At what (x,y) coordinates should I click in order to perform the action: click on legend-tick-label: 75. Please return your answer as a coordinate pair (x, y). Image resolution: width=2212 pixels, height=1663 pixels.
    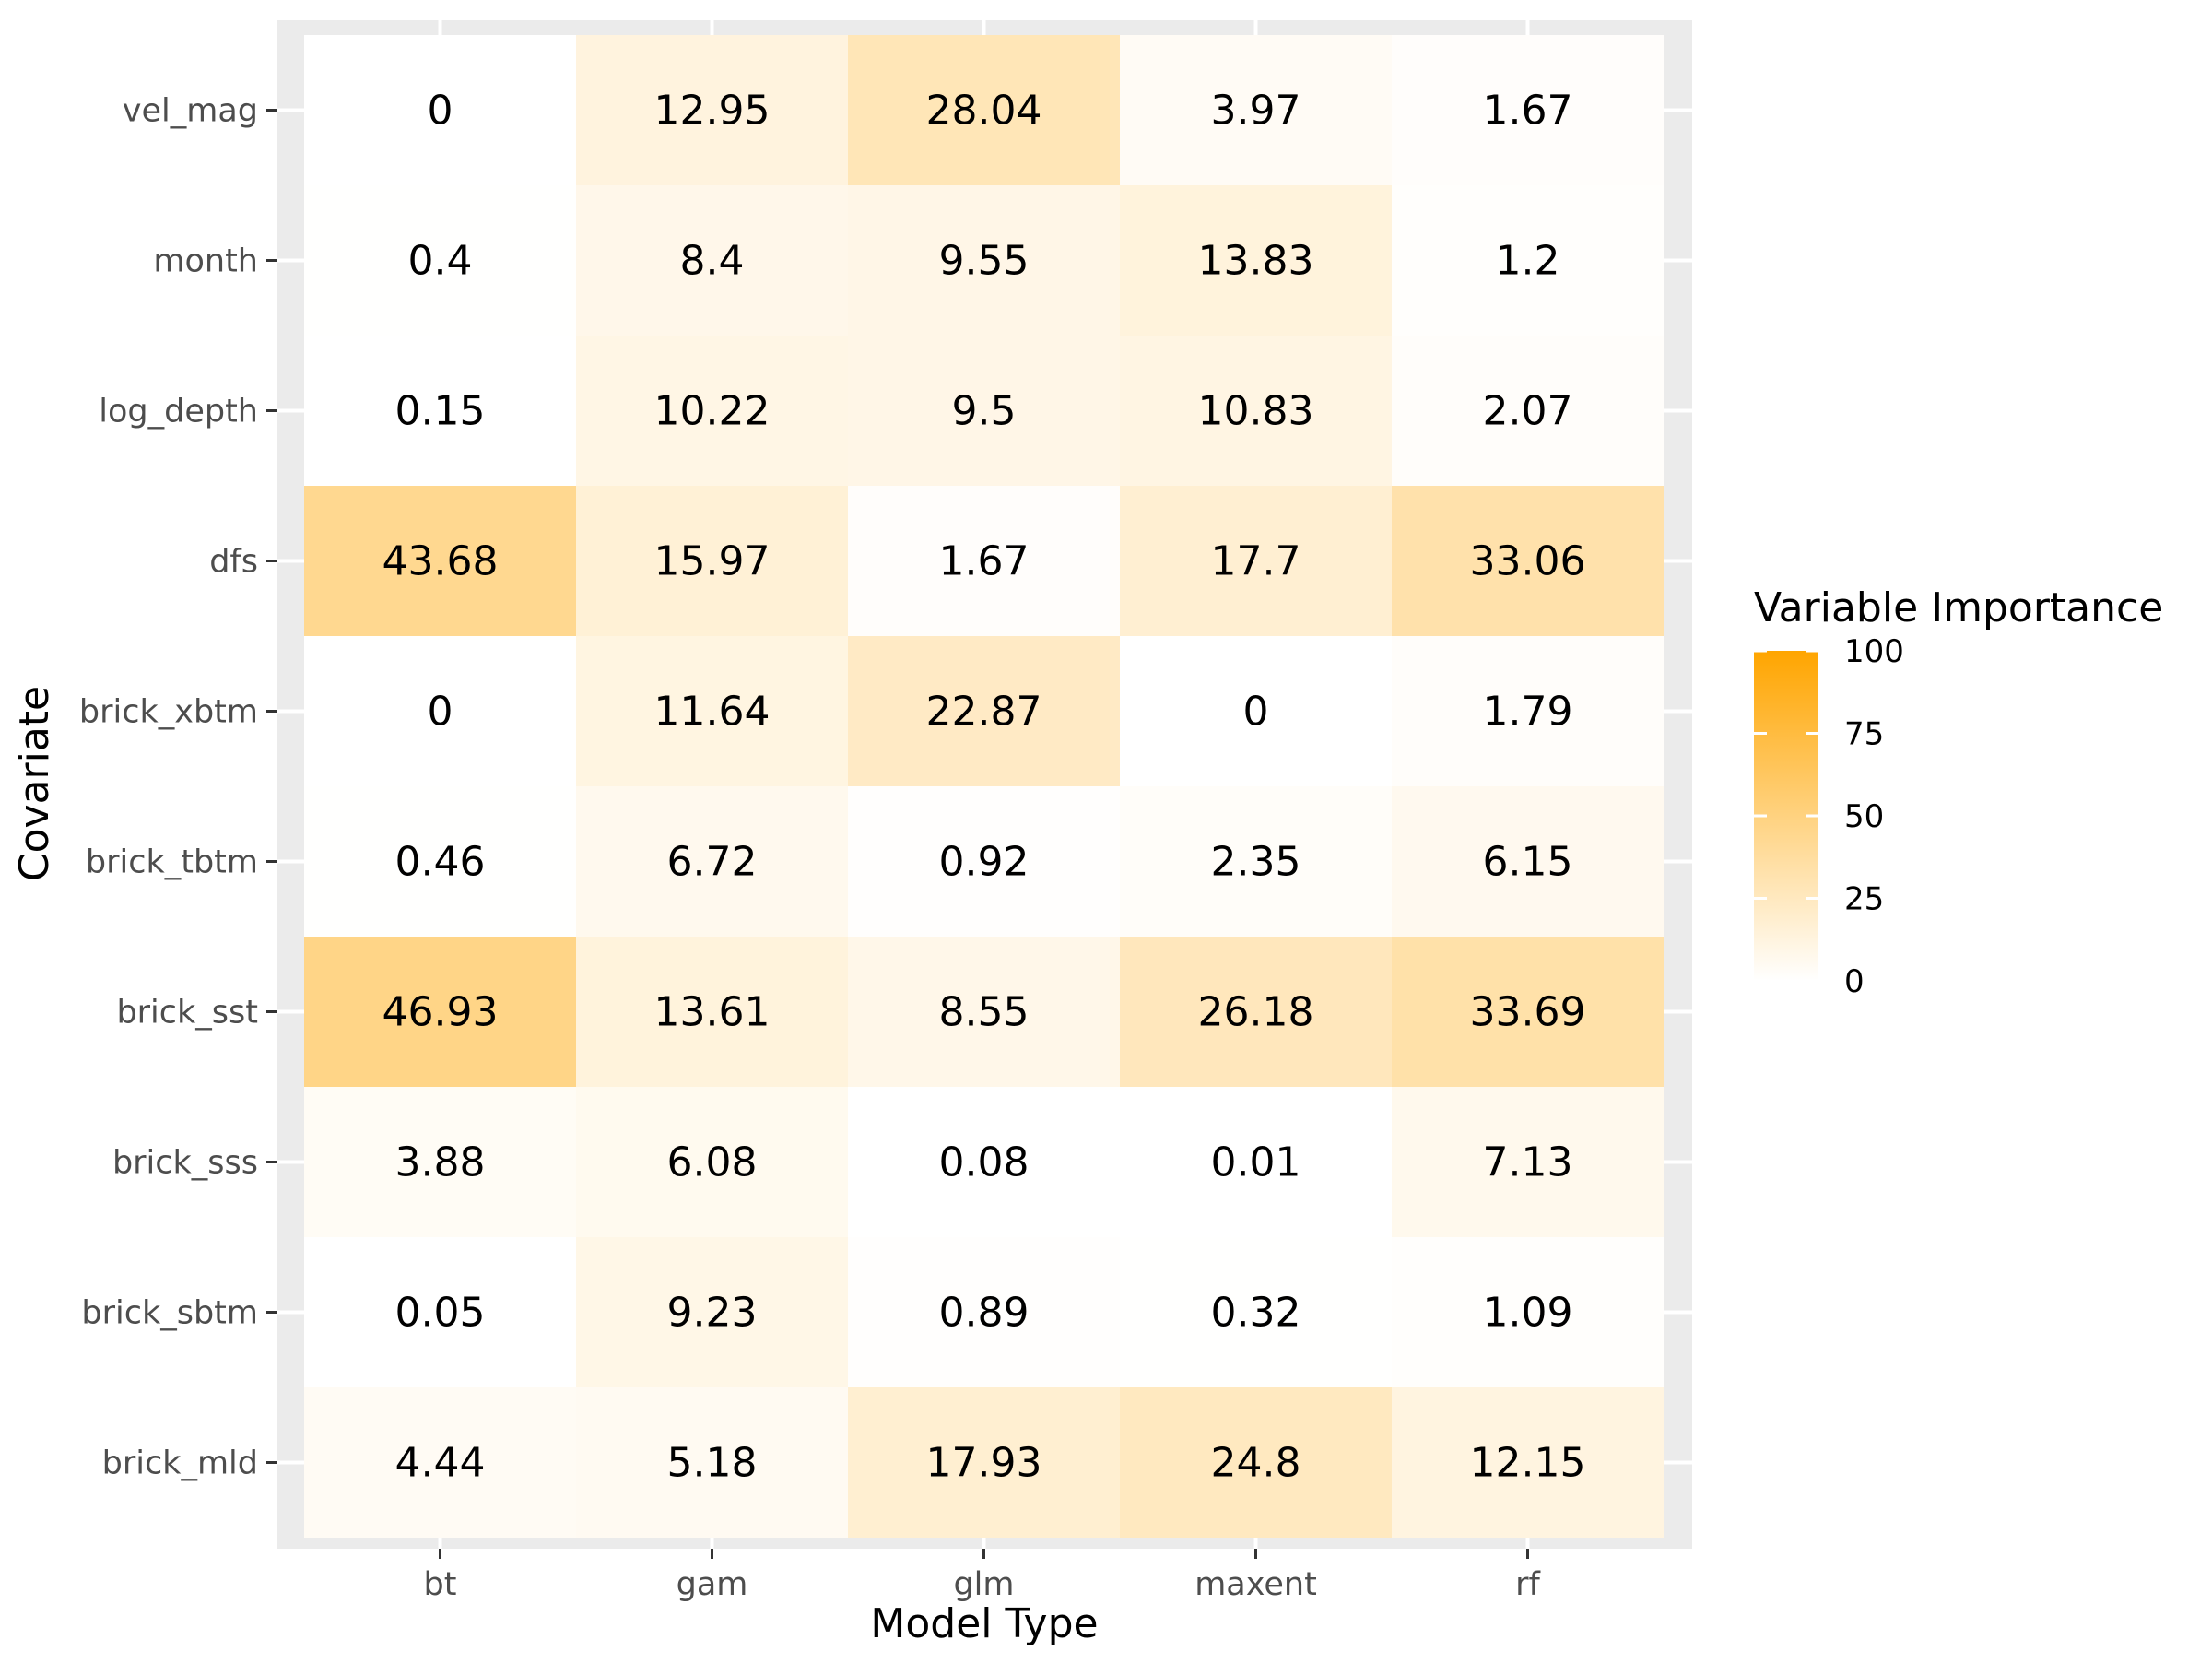
    Looking at the image, I should click on (1864, 734).